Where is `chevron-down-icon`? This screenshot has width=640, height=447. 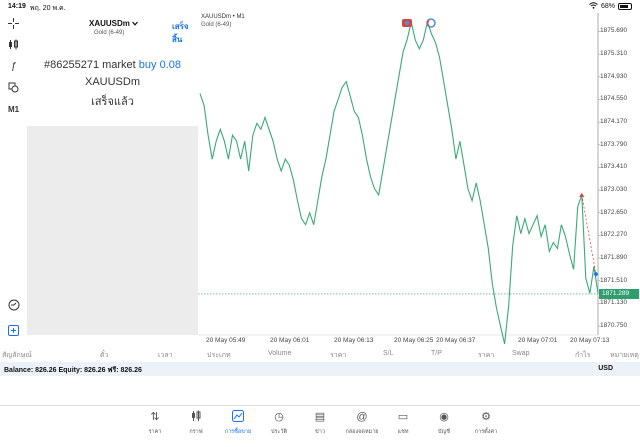 chevron-down-icon is located at coordinates (135, 23).